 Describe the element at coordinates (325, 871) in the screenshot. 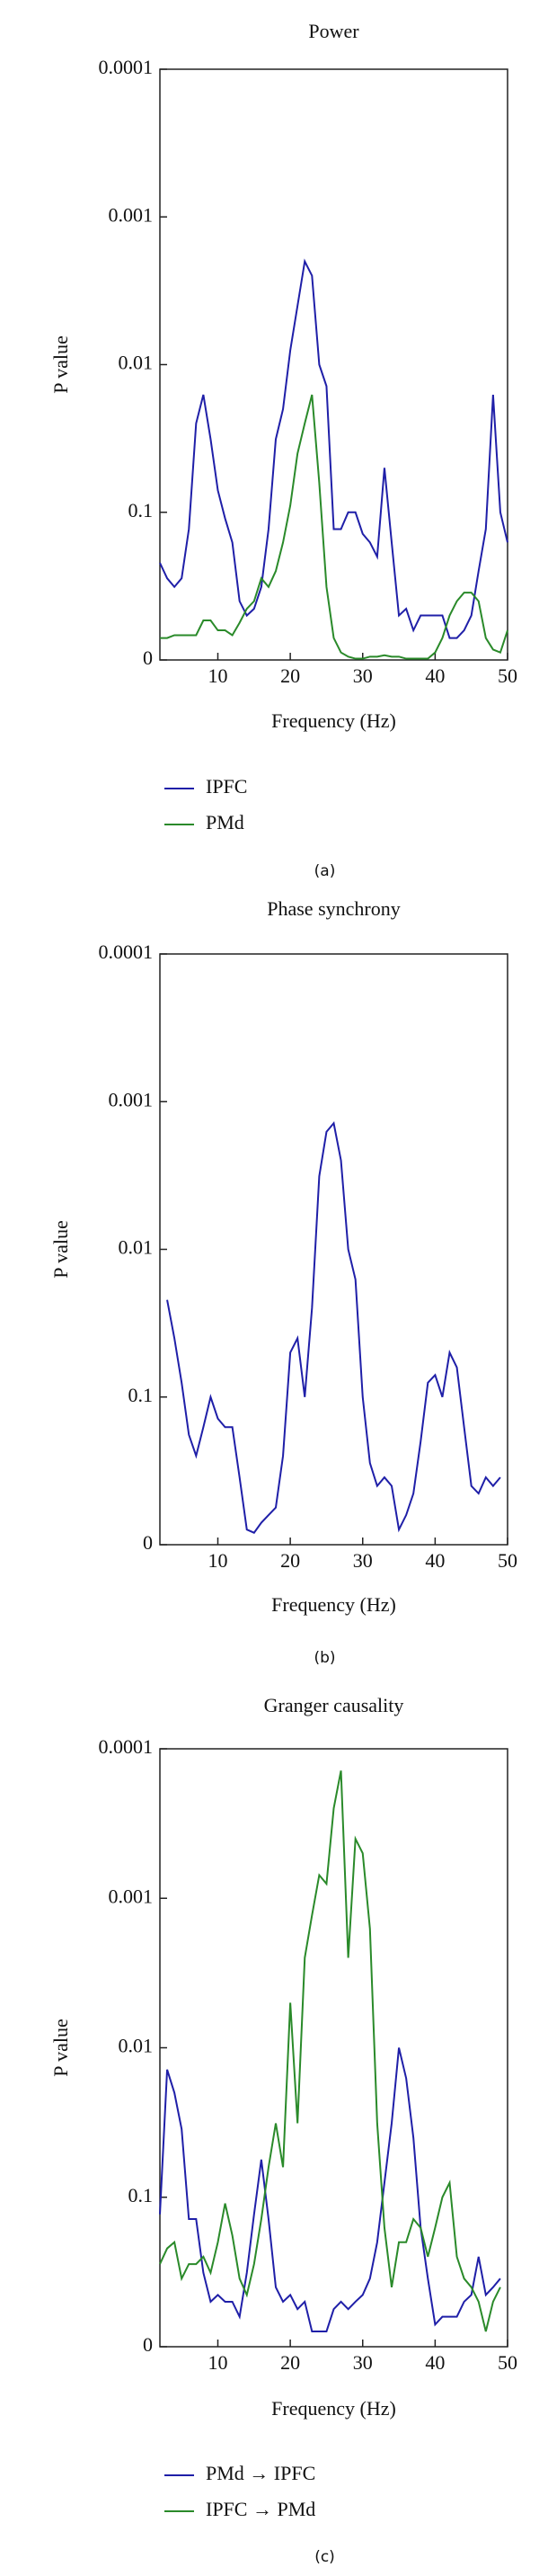

I see `panel-caption: (a)` at that location.